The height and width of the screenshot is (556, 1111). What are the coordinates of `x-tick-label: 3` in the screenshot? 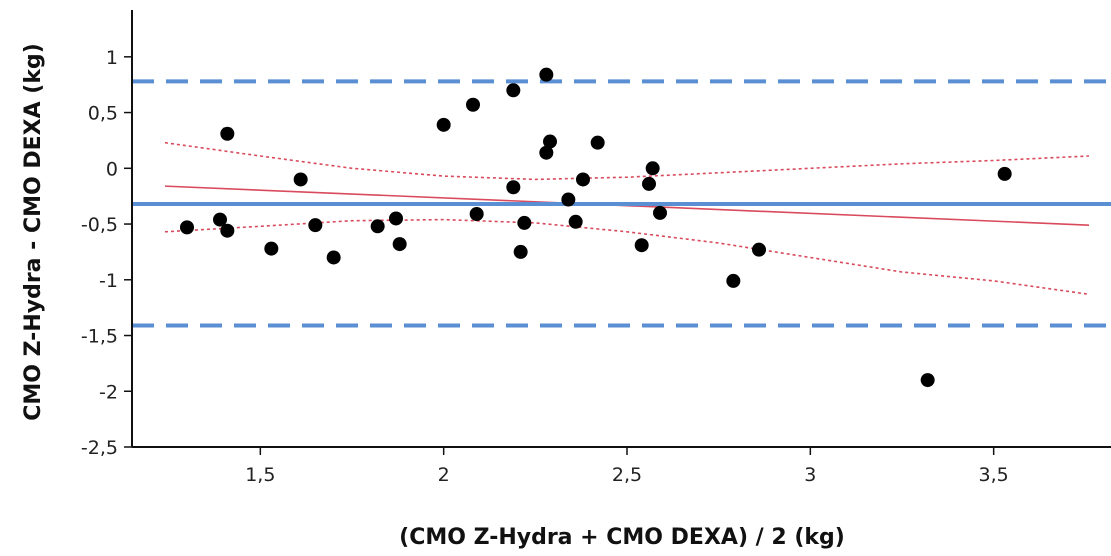 It's located at (810, 475).